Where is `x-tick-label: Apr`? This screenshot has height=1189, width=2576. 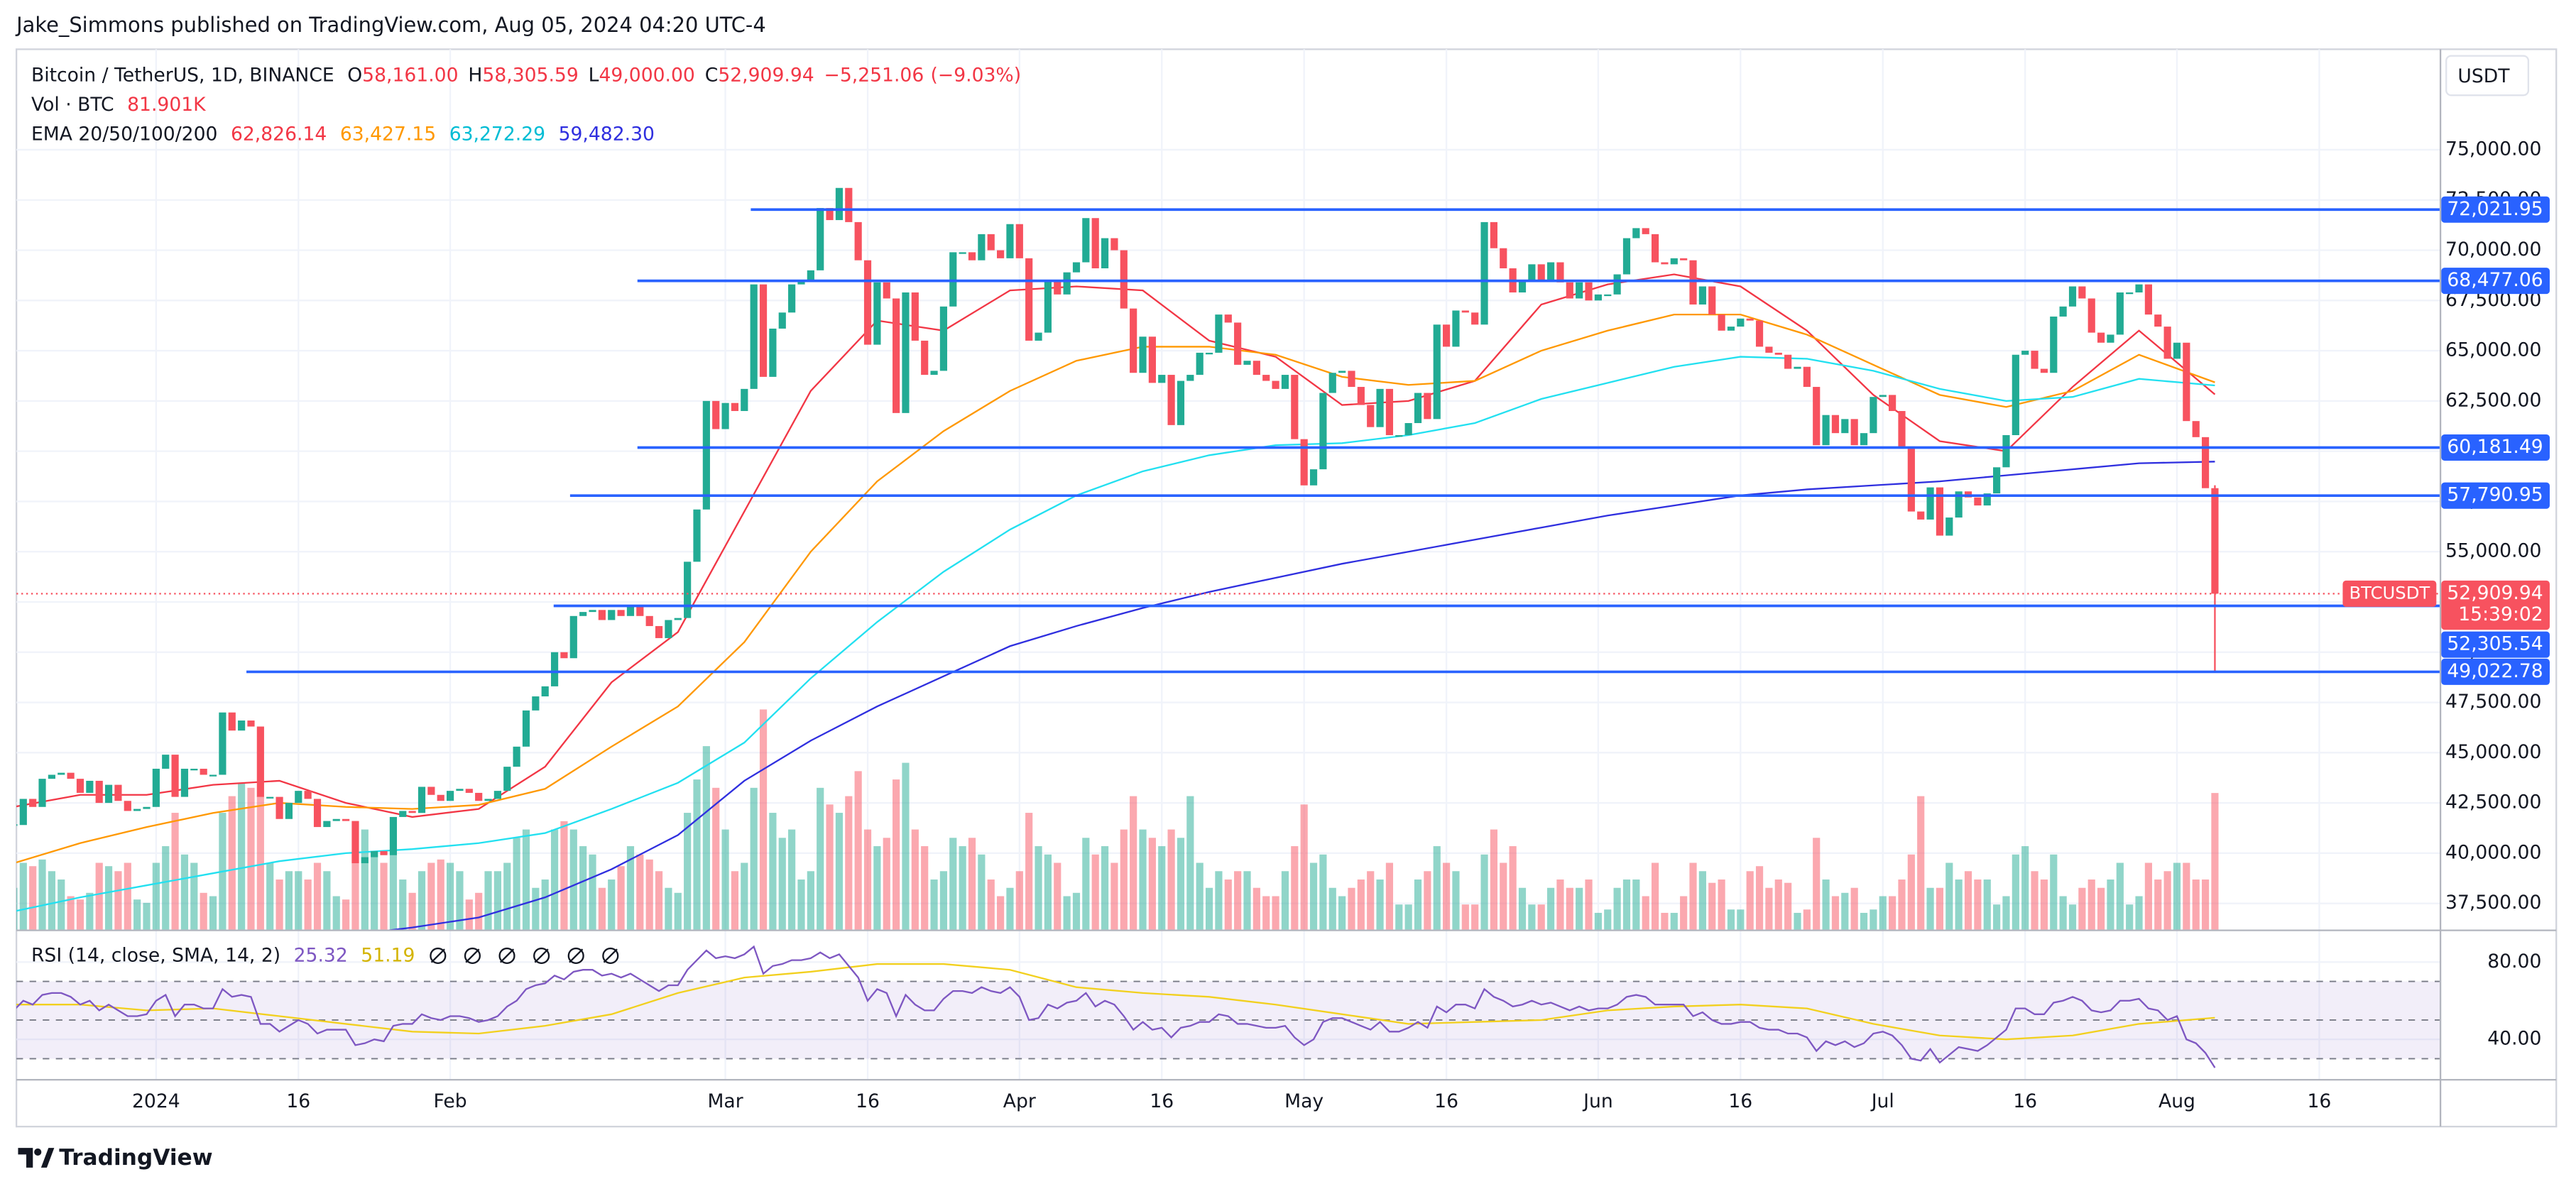
x-tick-label: Apr is located at coordinates (1019, 1101).